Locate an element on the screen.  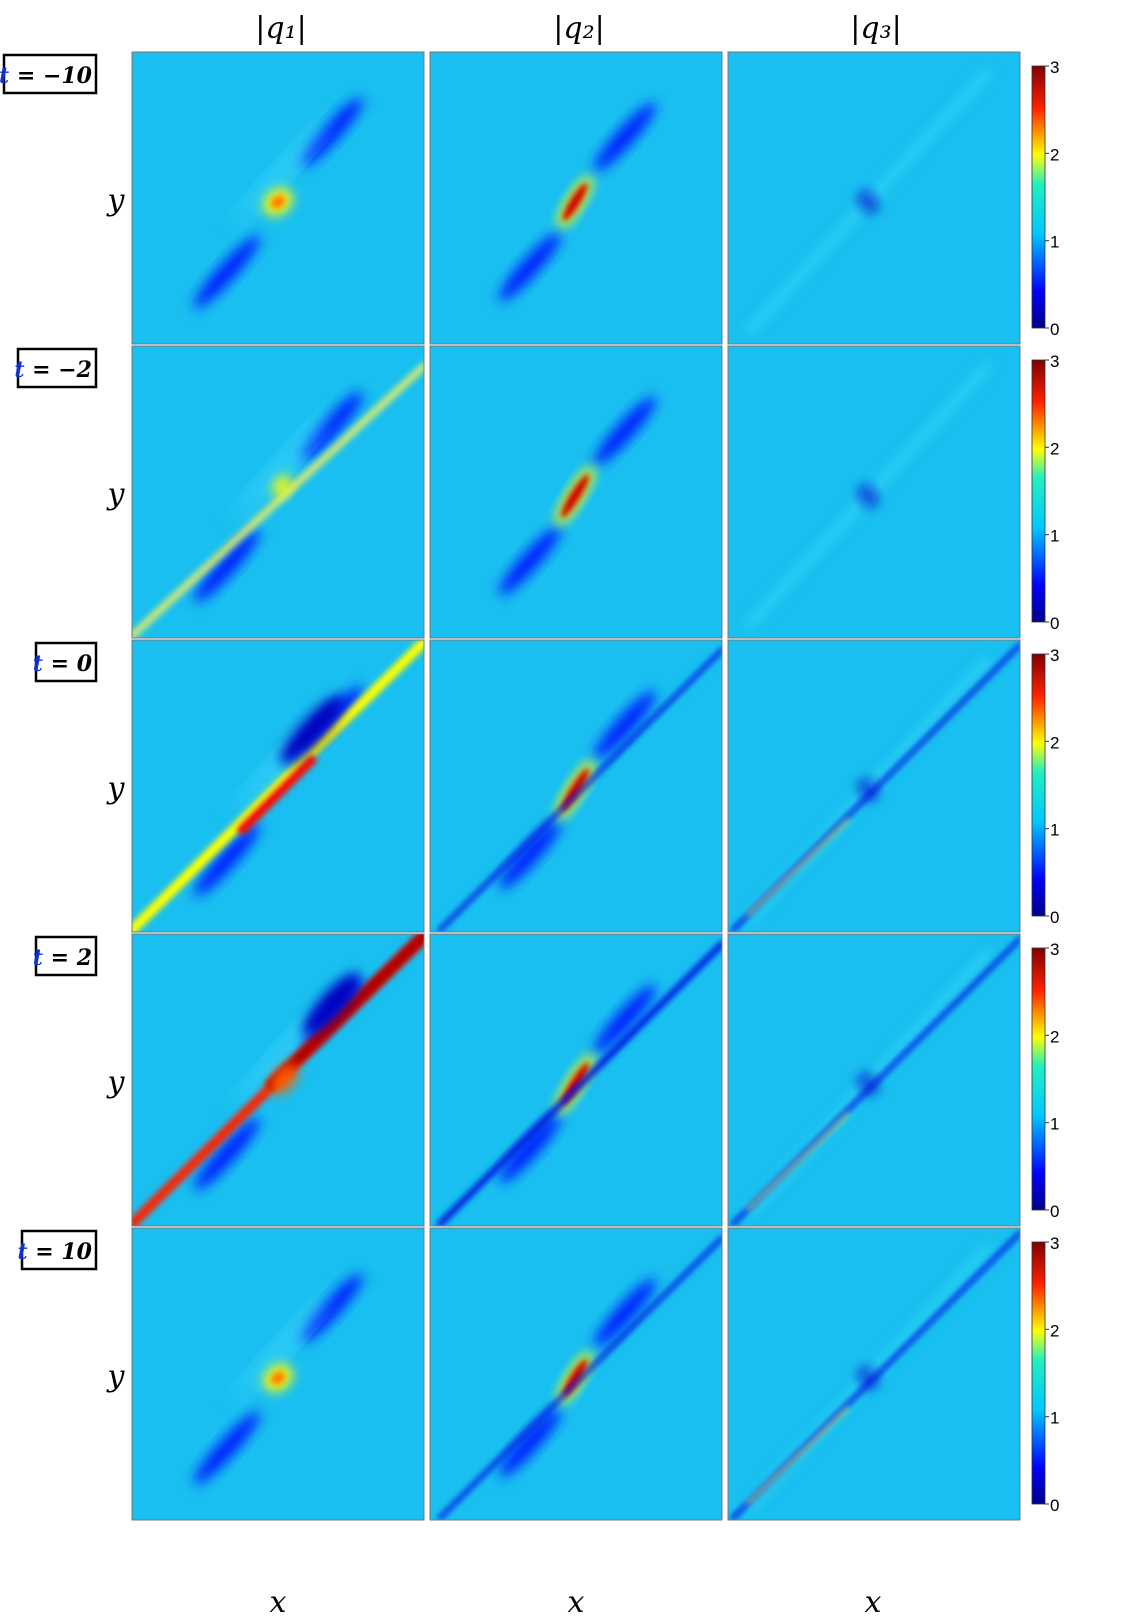
time-label-text: t = 10 is located at coordinates (54, 1252).